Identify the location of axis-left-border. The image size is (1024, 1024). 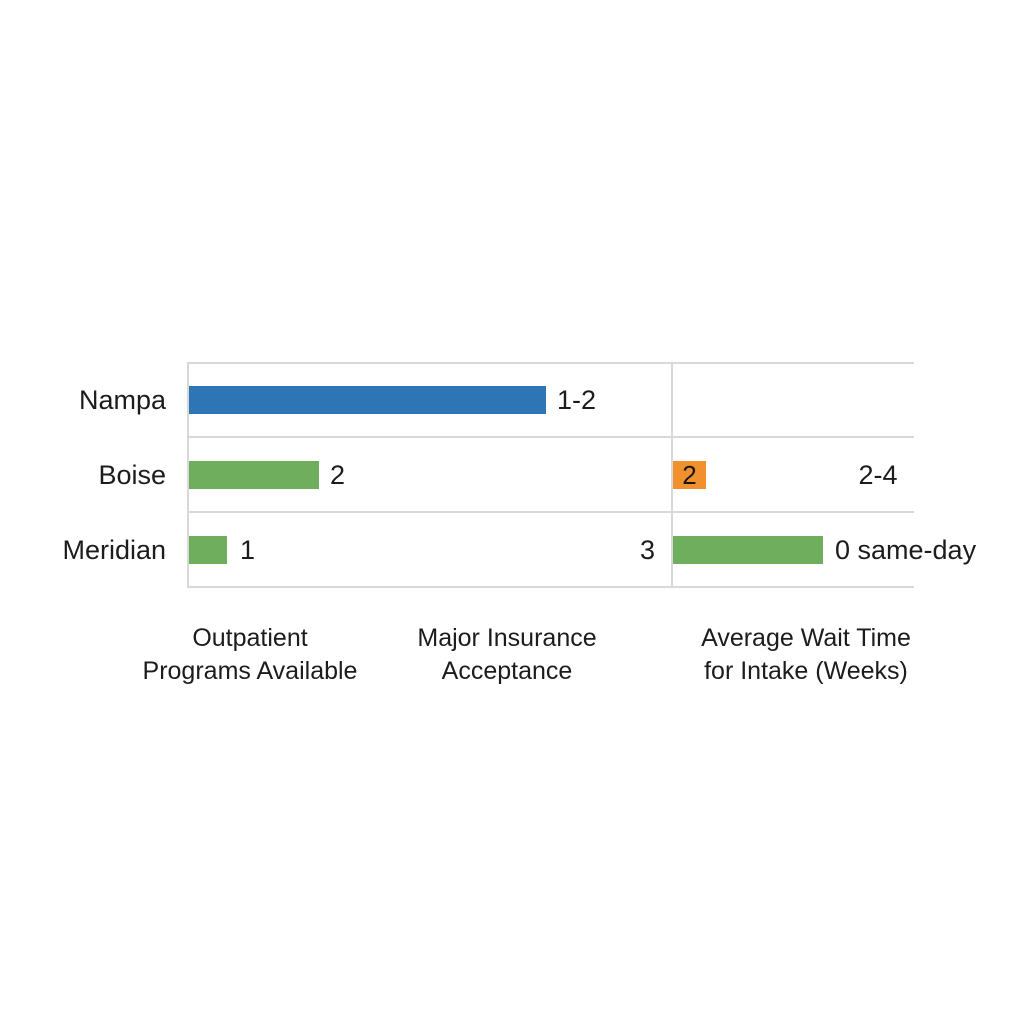
(188, 475).